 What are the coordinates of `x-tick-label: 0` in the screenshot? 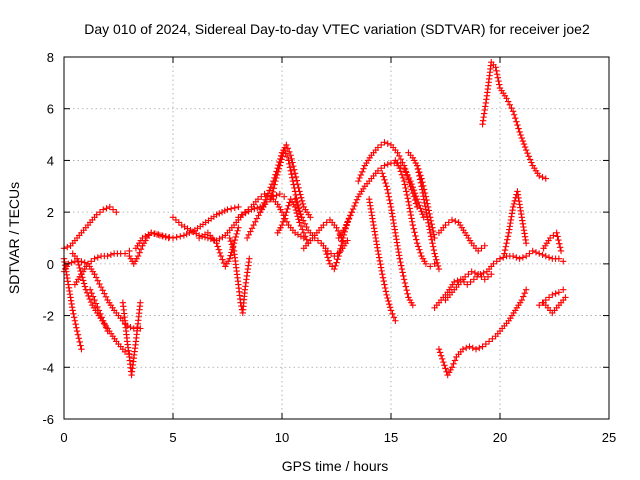 It's located at (63, 437).